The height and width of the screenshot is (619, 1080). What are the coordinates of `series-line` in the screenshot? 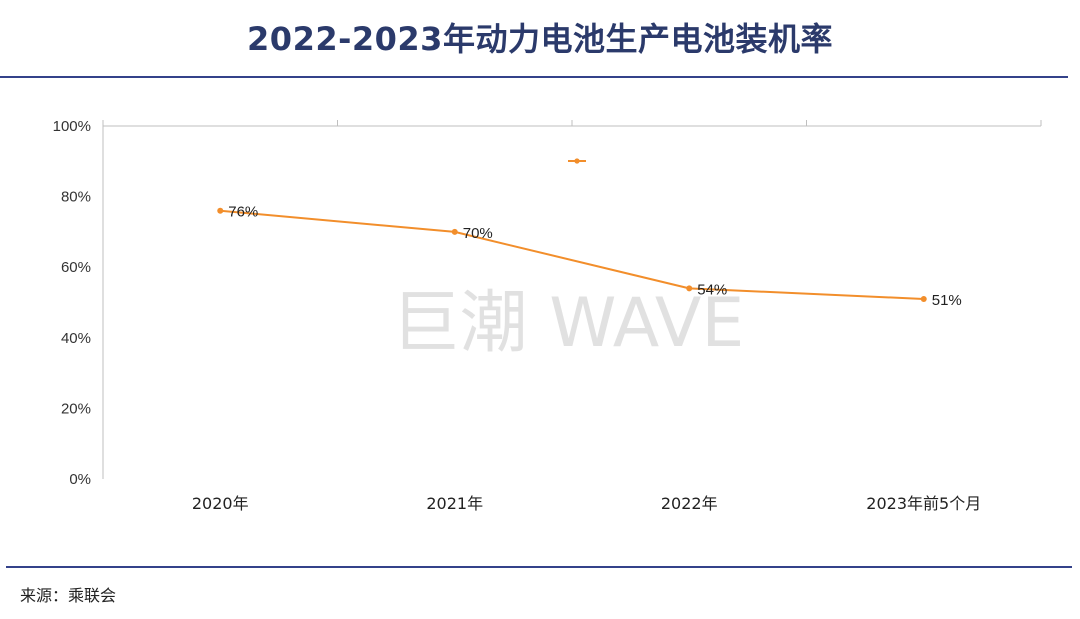 It's located at (572, 254).